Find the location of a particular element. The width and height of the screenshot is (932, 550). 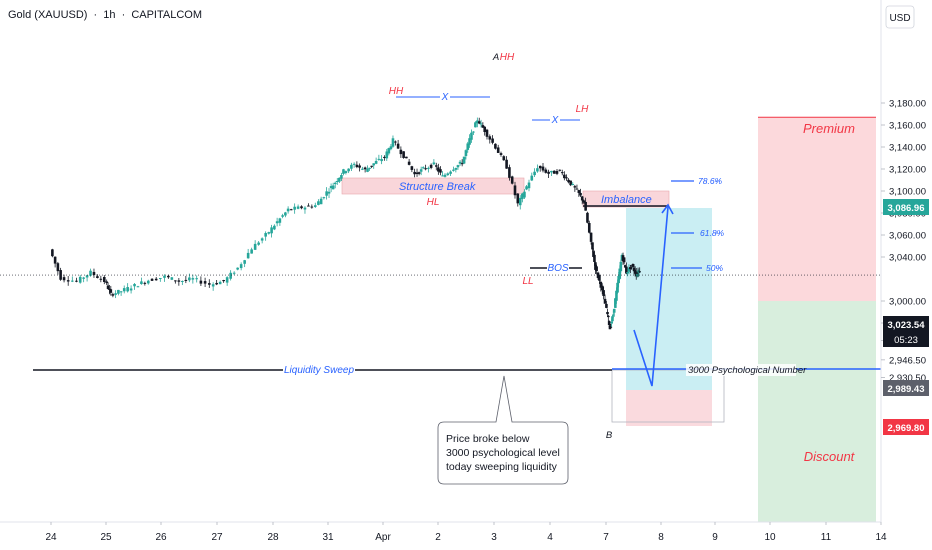

structure-break-label: Structure Break is located at coordinates (437, 187).